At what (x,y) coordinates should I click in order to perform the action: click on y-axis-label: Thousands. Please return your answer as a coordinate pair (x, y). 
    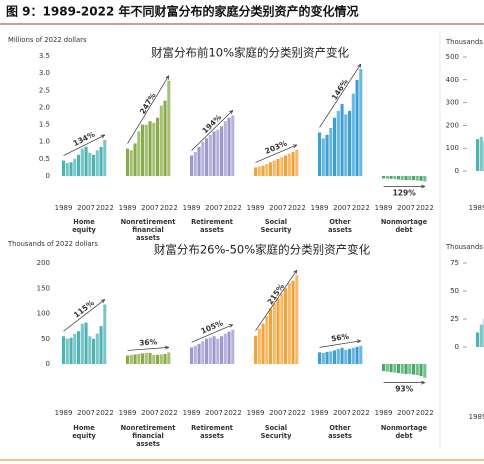
    Looking at the image, I should click on (464, 42).